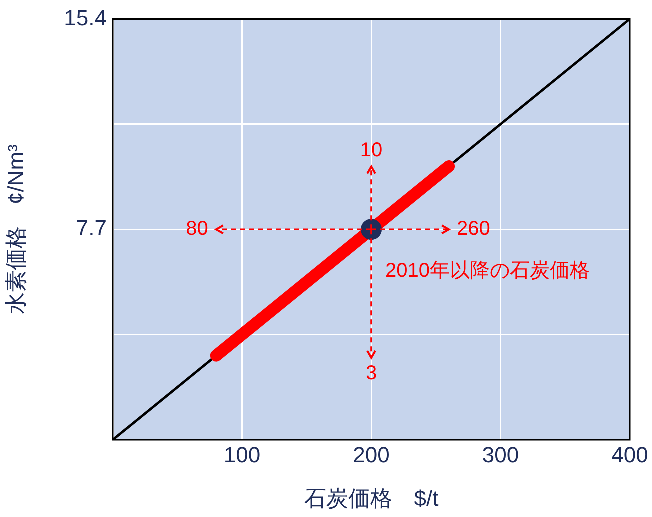  Describe the element at coordinates (473, 229) in the screenshot. I see `annotation: 260` at that location.